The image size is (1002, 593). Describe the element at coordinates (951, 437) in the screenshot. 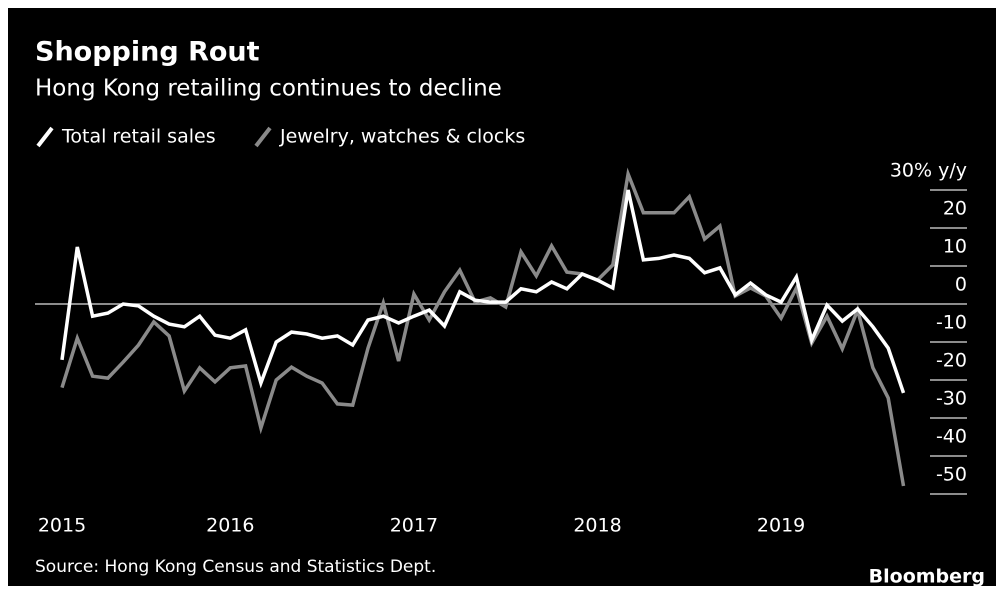

I see `y-tick-label: -40` at that location.